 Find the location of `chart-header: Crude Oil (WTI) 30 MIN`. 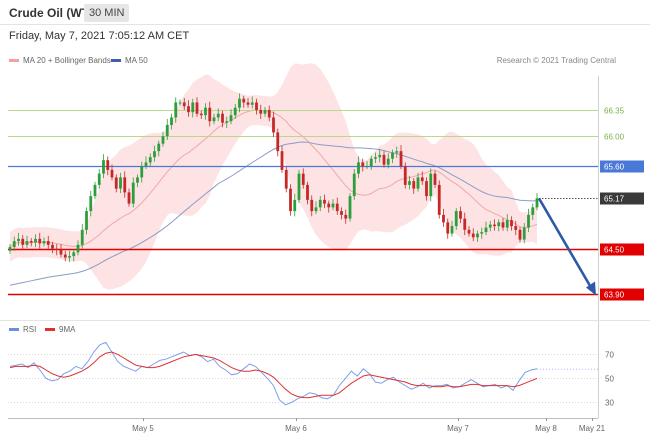

chart-header: Crude Oil (WTI) 30 MIN is located at coordinates (325, 12).